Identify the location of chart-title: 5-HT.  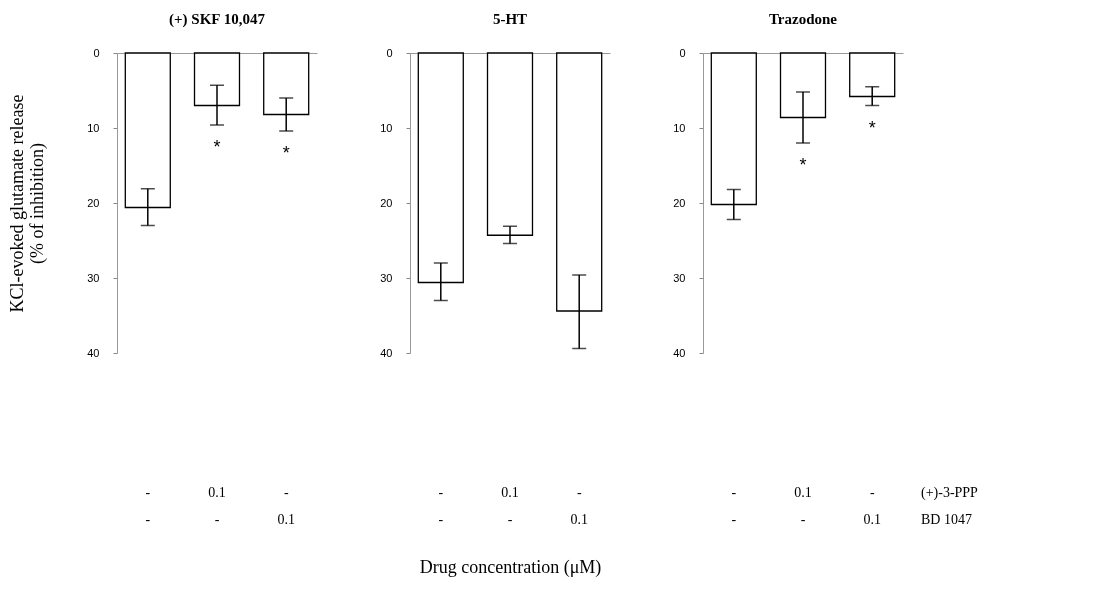
(510, 19).